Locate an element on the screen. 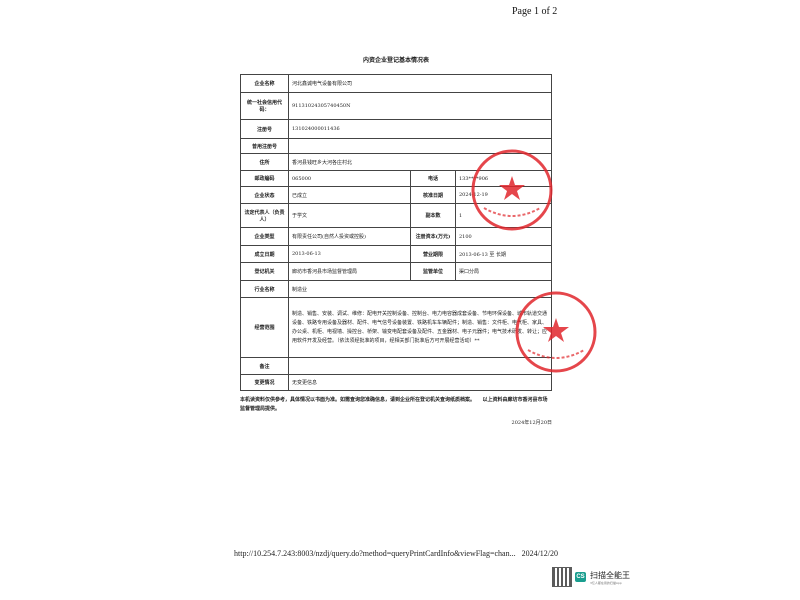  row-label: 监管单位 is located at coordinates (433, 271).